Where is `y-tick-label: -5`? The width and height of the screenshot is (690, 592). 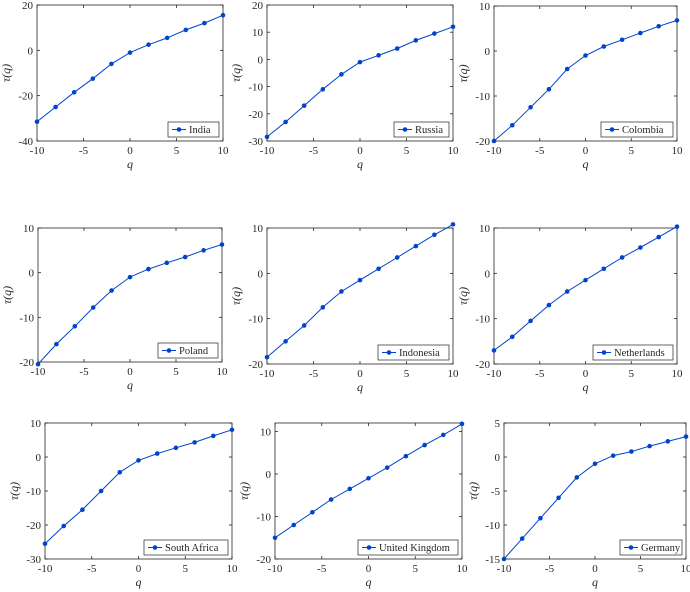 y-tick-label: -5 is located at coordinates (496, 492).